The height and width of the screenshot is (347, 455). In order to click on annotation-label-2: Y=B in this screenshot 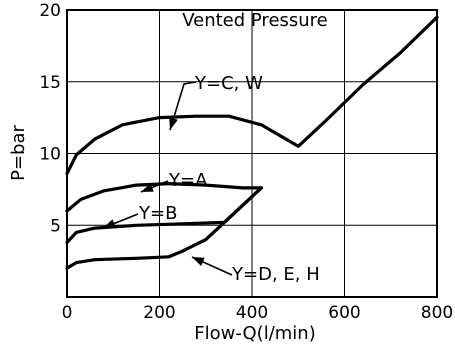, I will do `click(157, 213)`.